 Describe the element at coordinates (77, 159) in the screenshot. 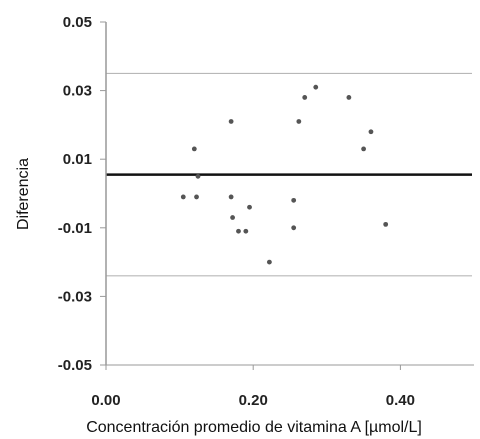

I see `y-tick-label: 0.01` at that location.